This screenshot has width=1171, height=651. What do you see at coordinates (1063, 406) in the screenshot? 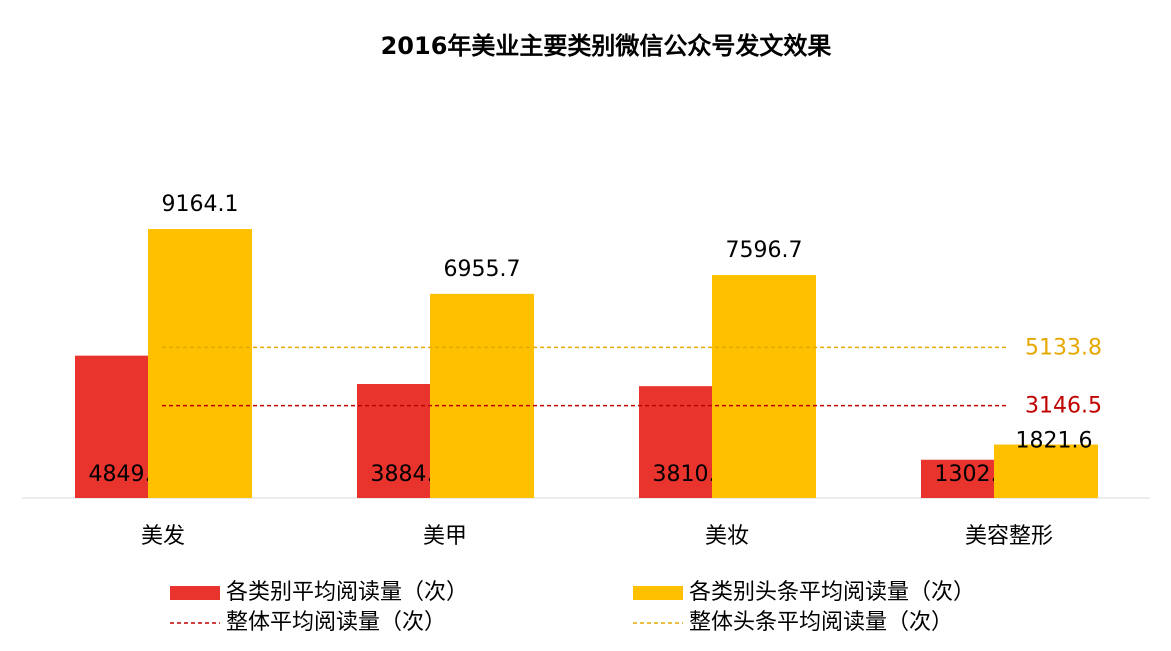
I see `reference-label: 3146.5` at bounding box center [1063, 406].